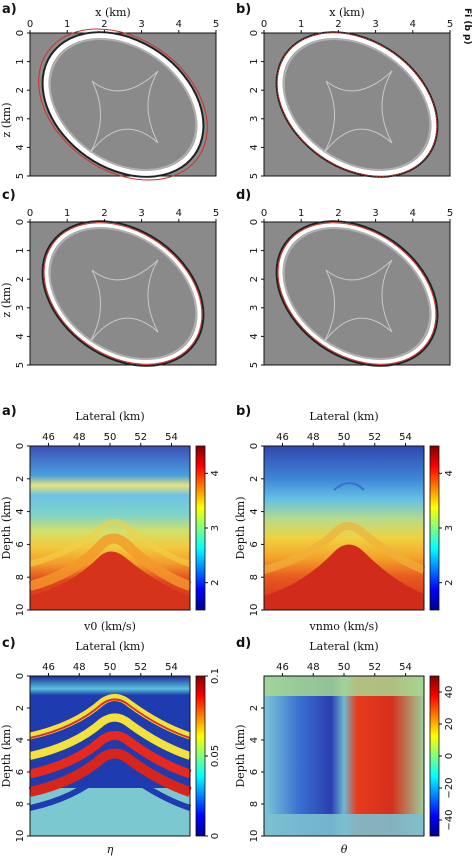  What do you see at coordinates (240, 755) in the screenshot?
I see `bottom-panel-d-ylabel: Depth (km)` at bounding box center [240, 755].